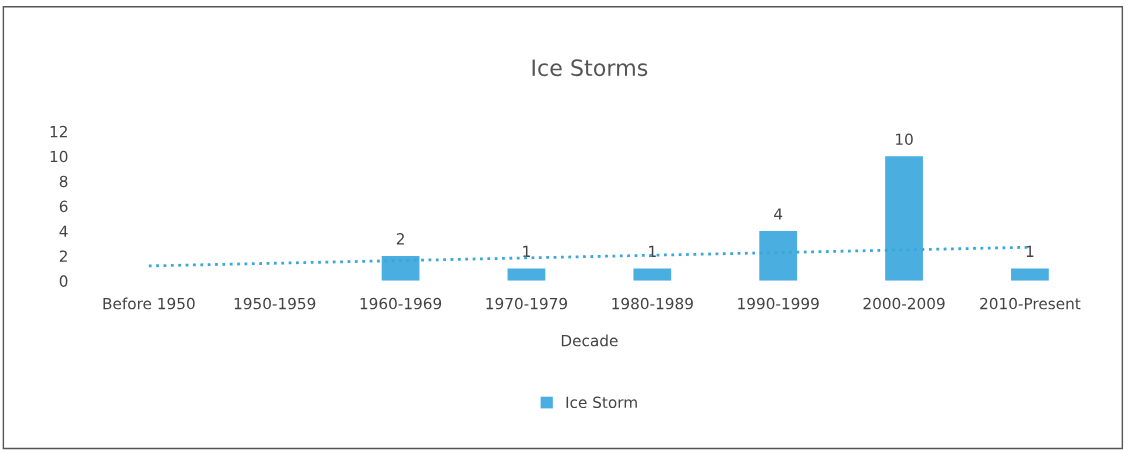  What do you see at coordinates (401, 303) in the screenshot?
I see `x-tick-label: 1960-1969` at bounding box center [401, 303].